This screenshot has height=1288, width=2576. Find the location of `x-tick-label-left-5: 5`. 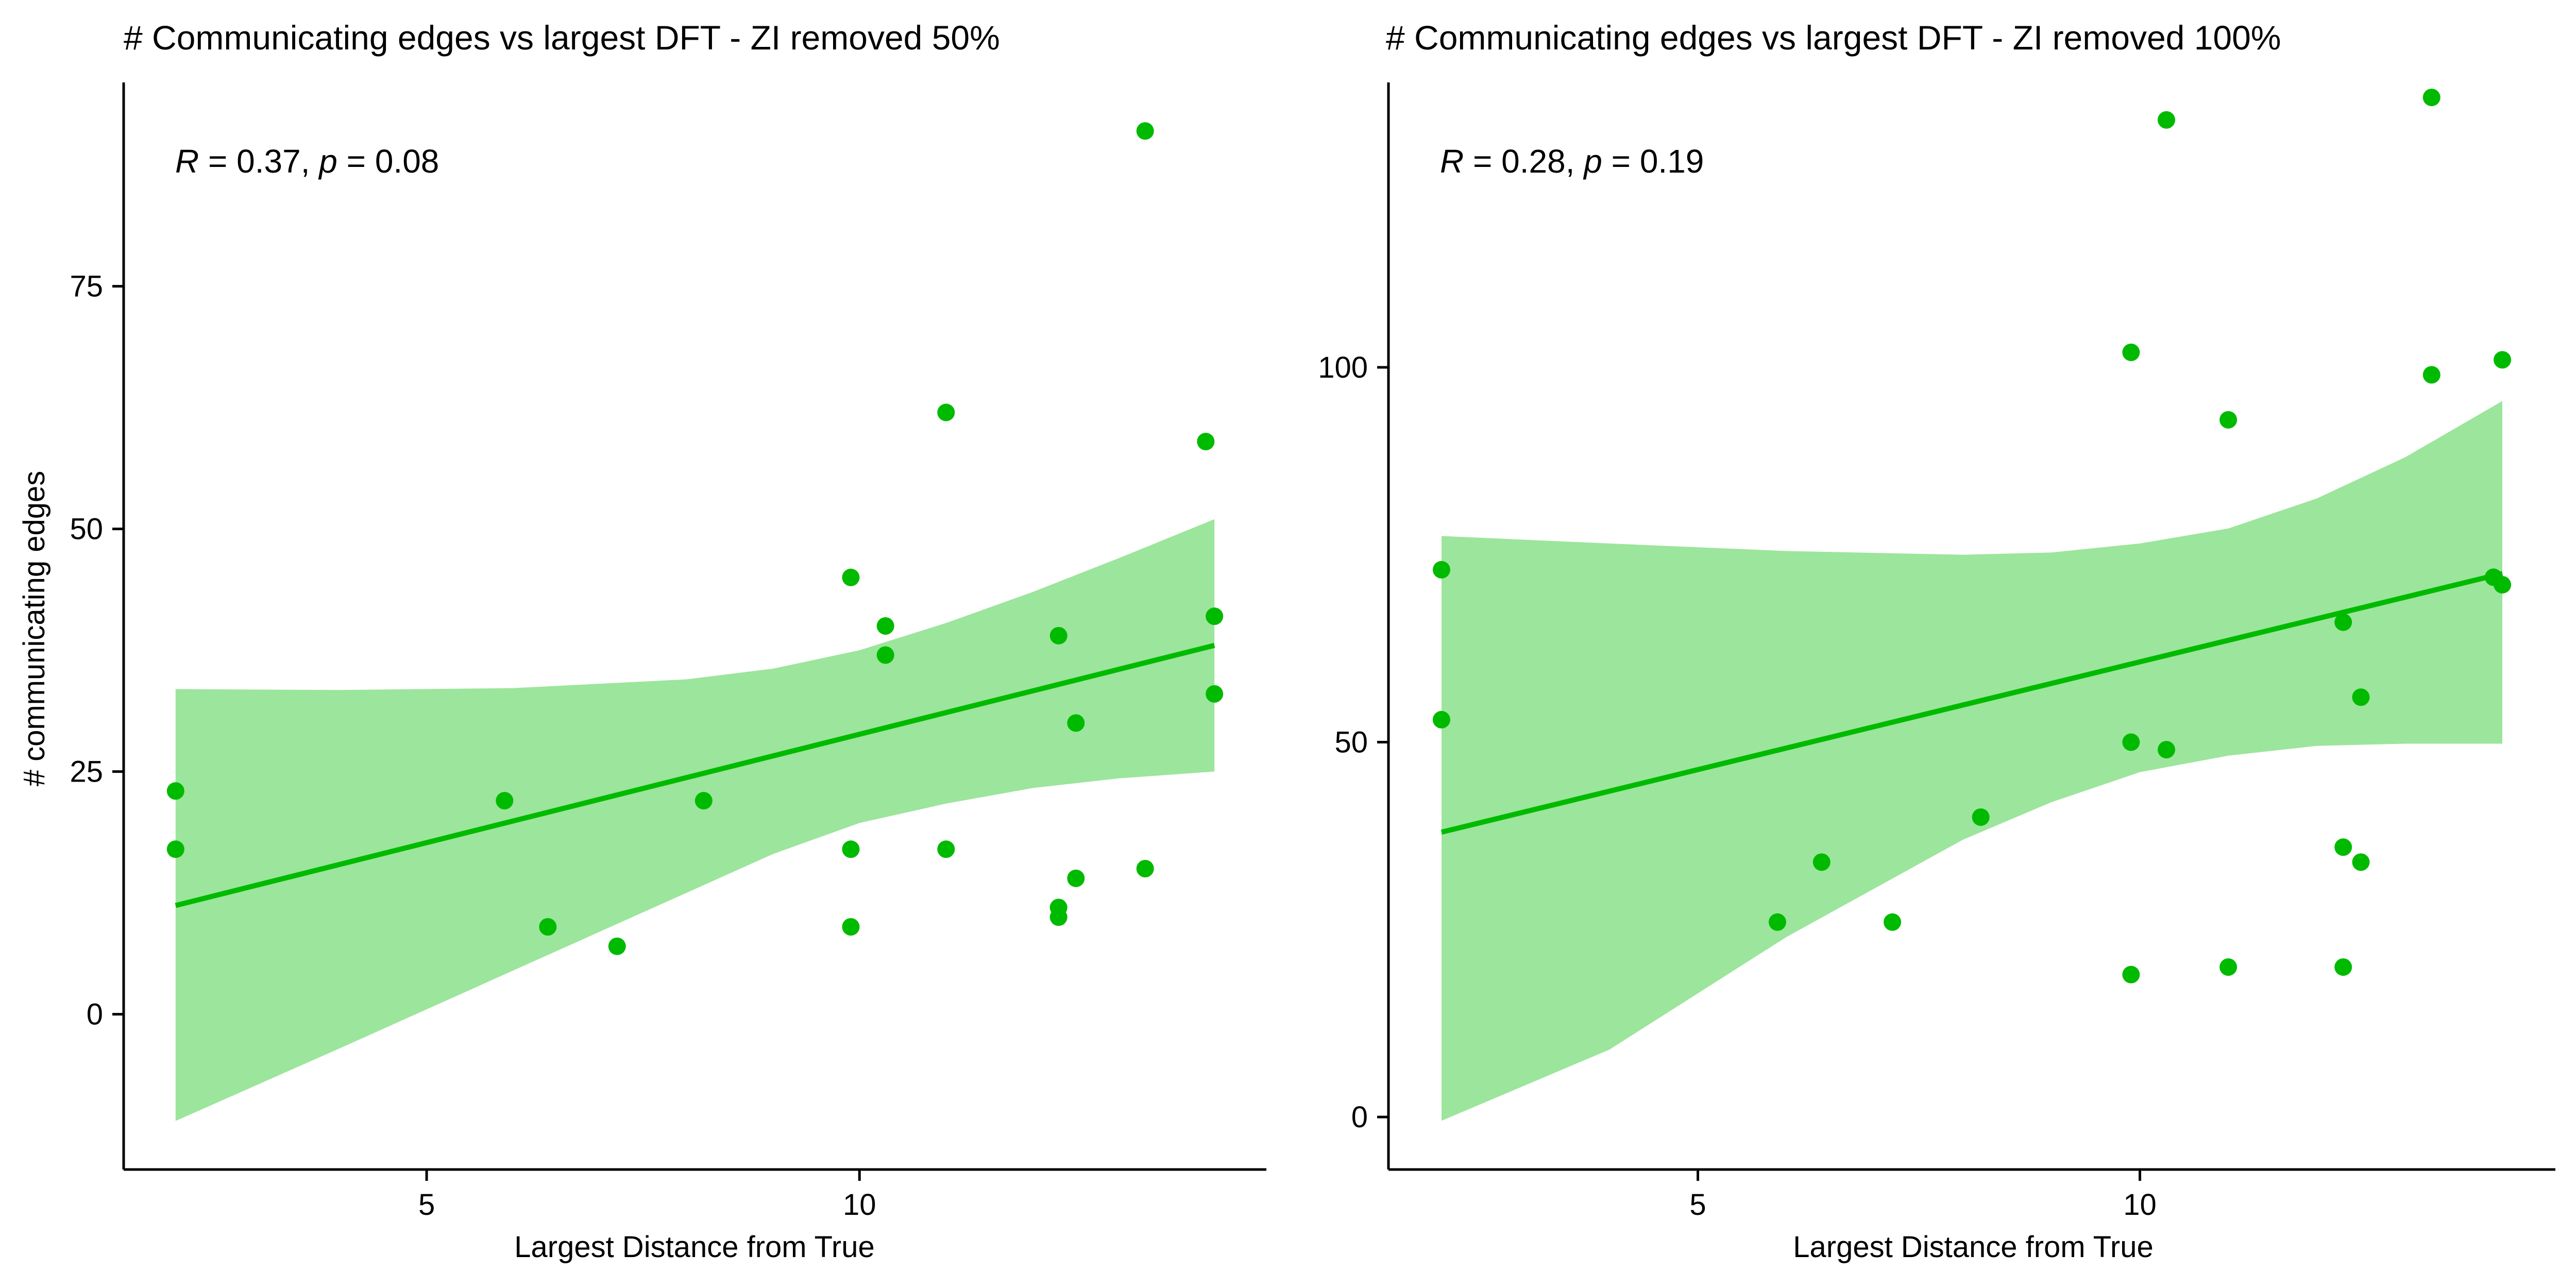

x-tick-label-left-5: 5 is located at coordinates (426, 1205).